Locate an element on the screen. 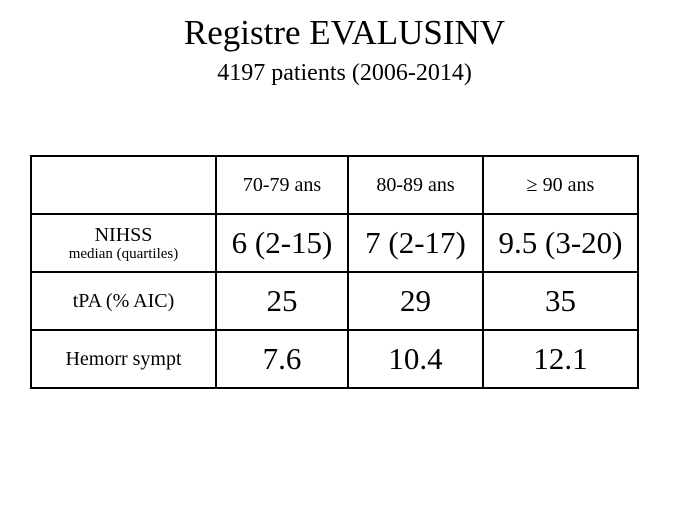  table-row: tPA (% AIC) 25 29 35 is located at coordinates (334, 301).